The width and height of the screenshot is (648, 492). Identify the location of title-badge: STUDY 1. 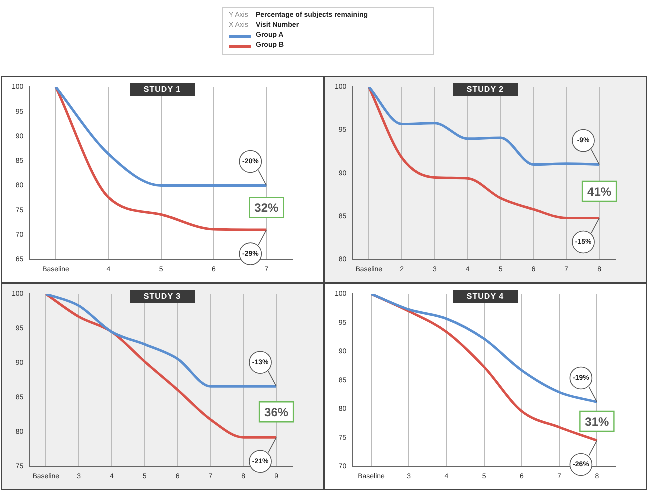
(163, 89).